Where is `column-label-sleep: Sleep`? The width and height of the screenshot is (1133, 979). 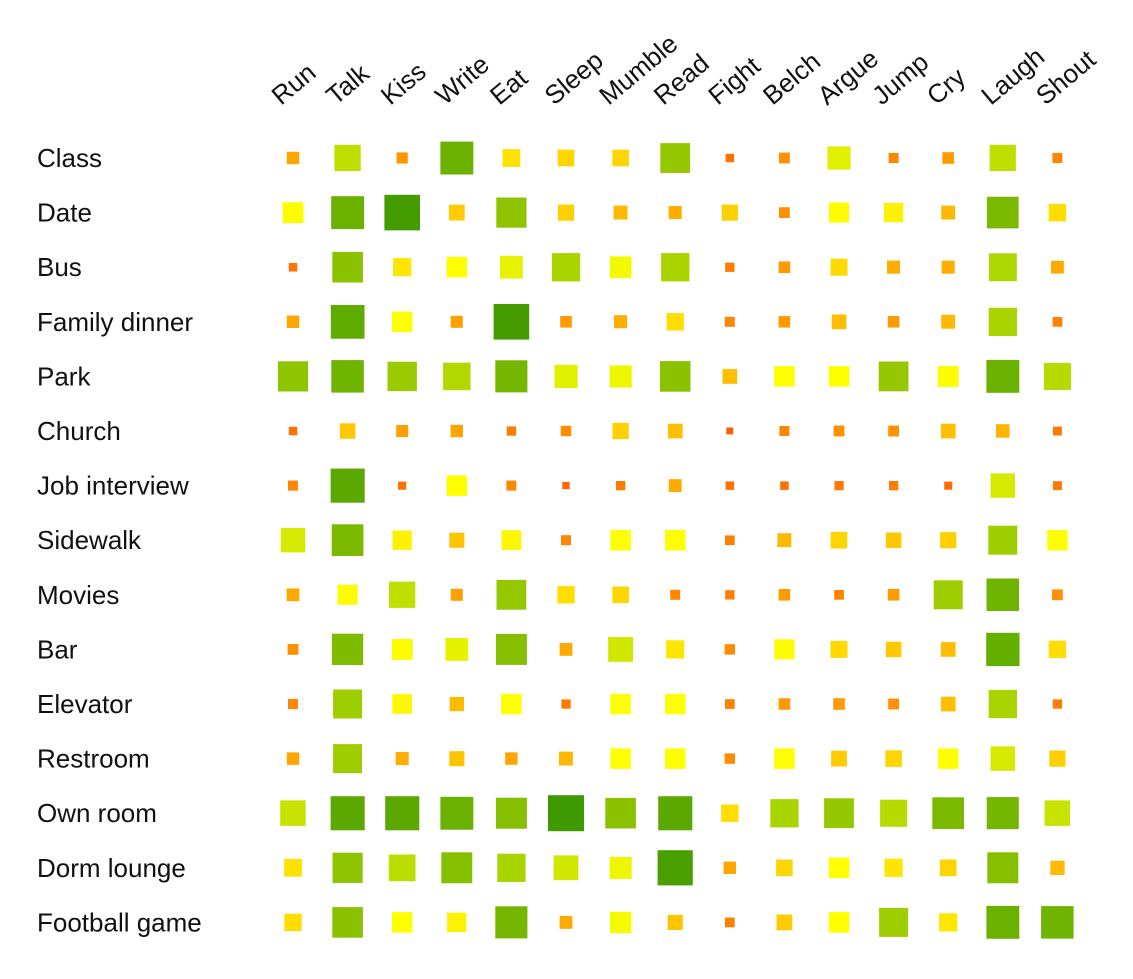 column-label-sleep: Sleep is located at coordinates (574, 78).